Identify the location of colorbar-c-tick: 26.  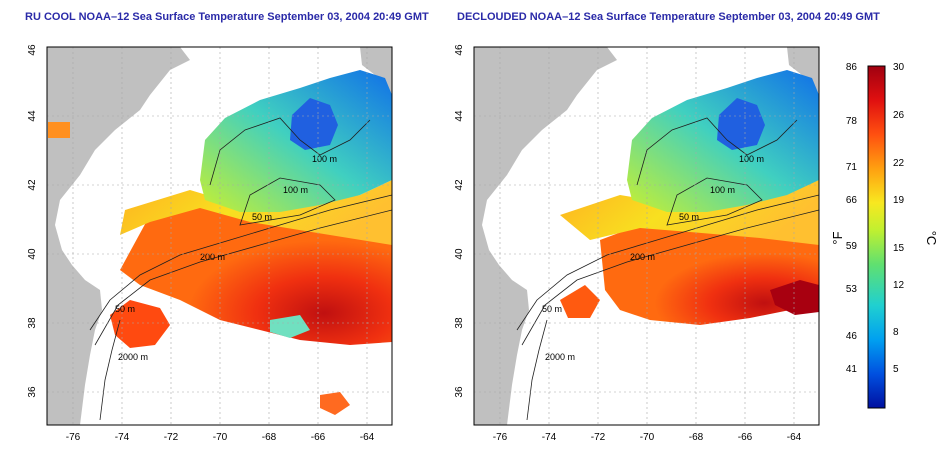
(899, 115).